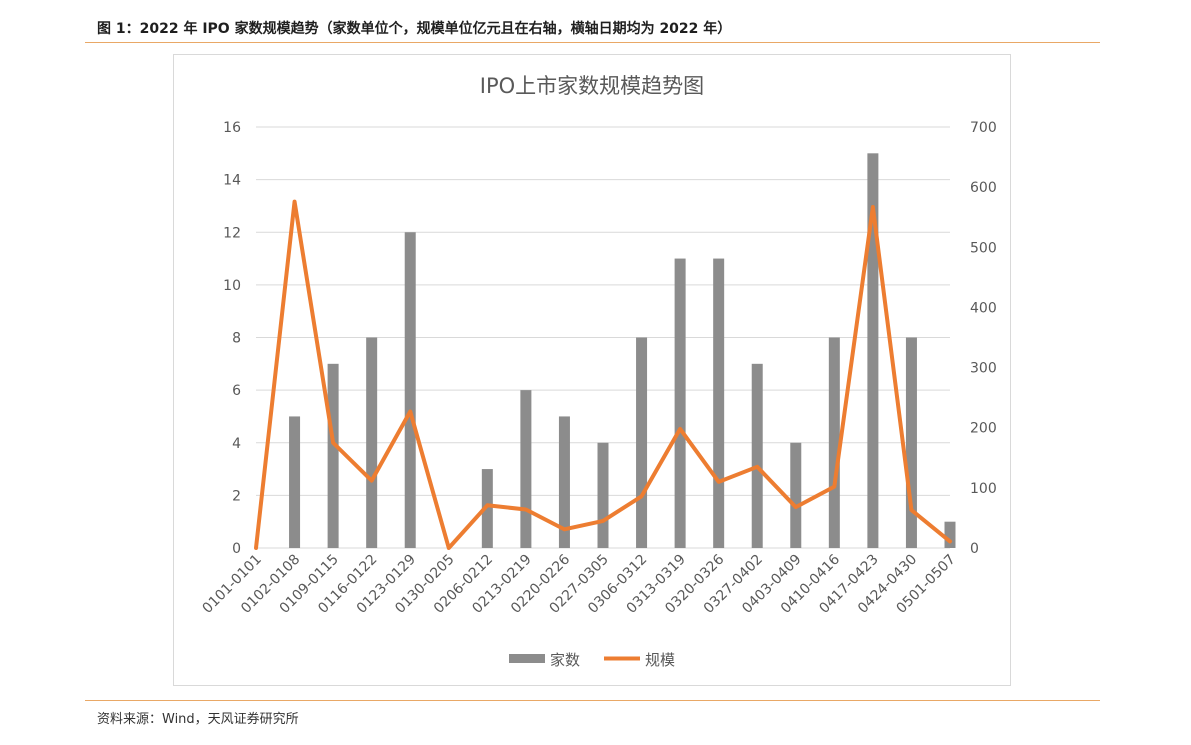 The image size is (1191, 745). Describe the element at coordinates (592, 86) in the screenshot. I see `chart-title: IPO上市家数规模趋势图` at that location.